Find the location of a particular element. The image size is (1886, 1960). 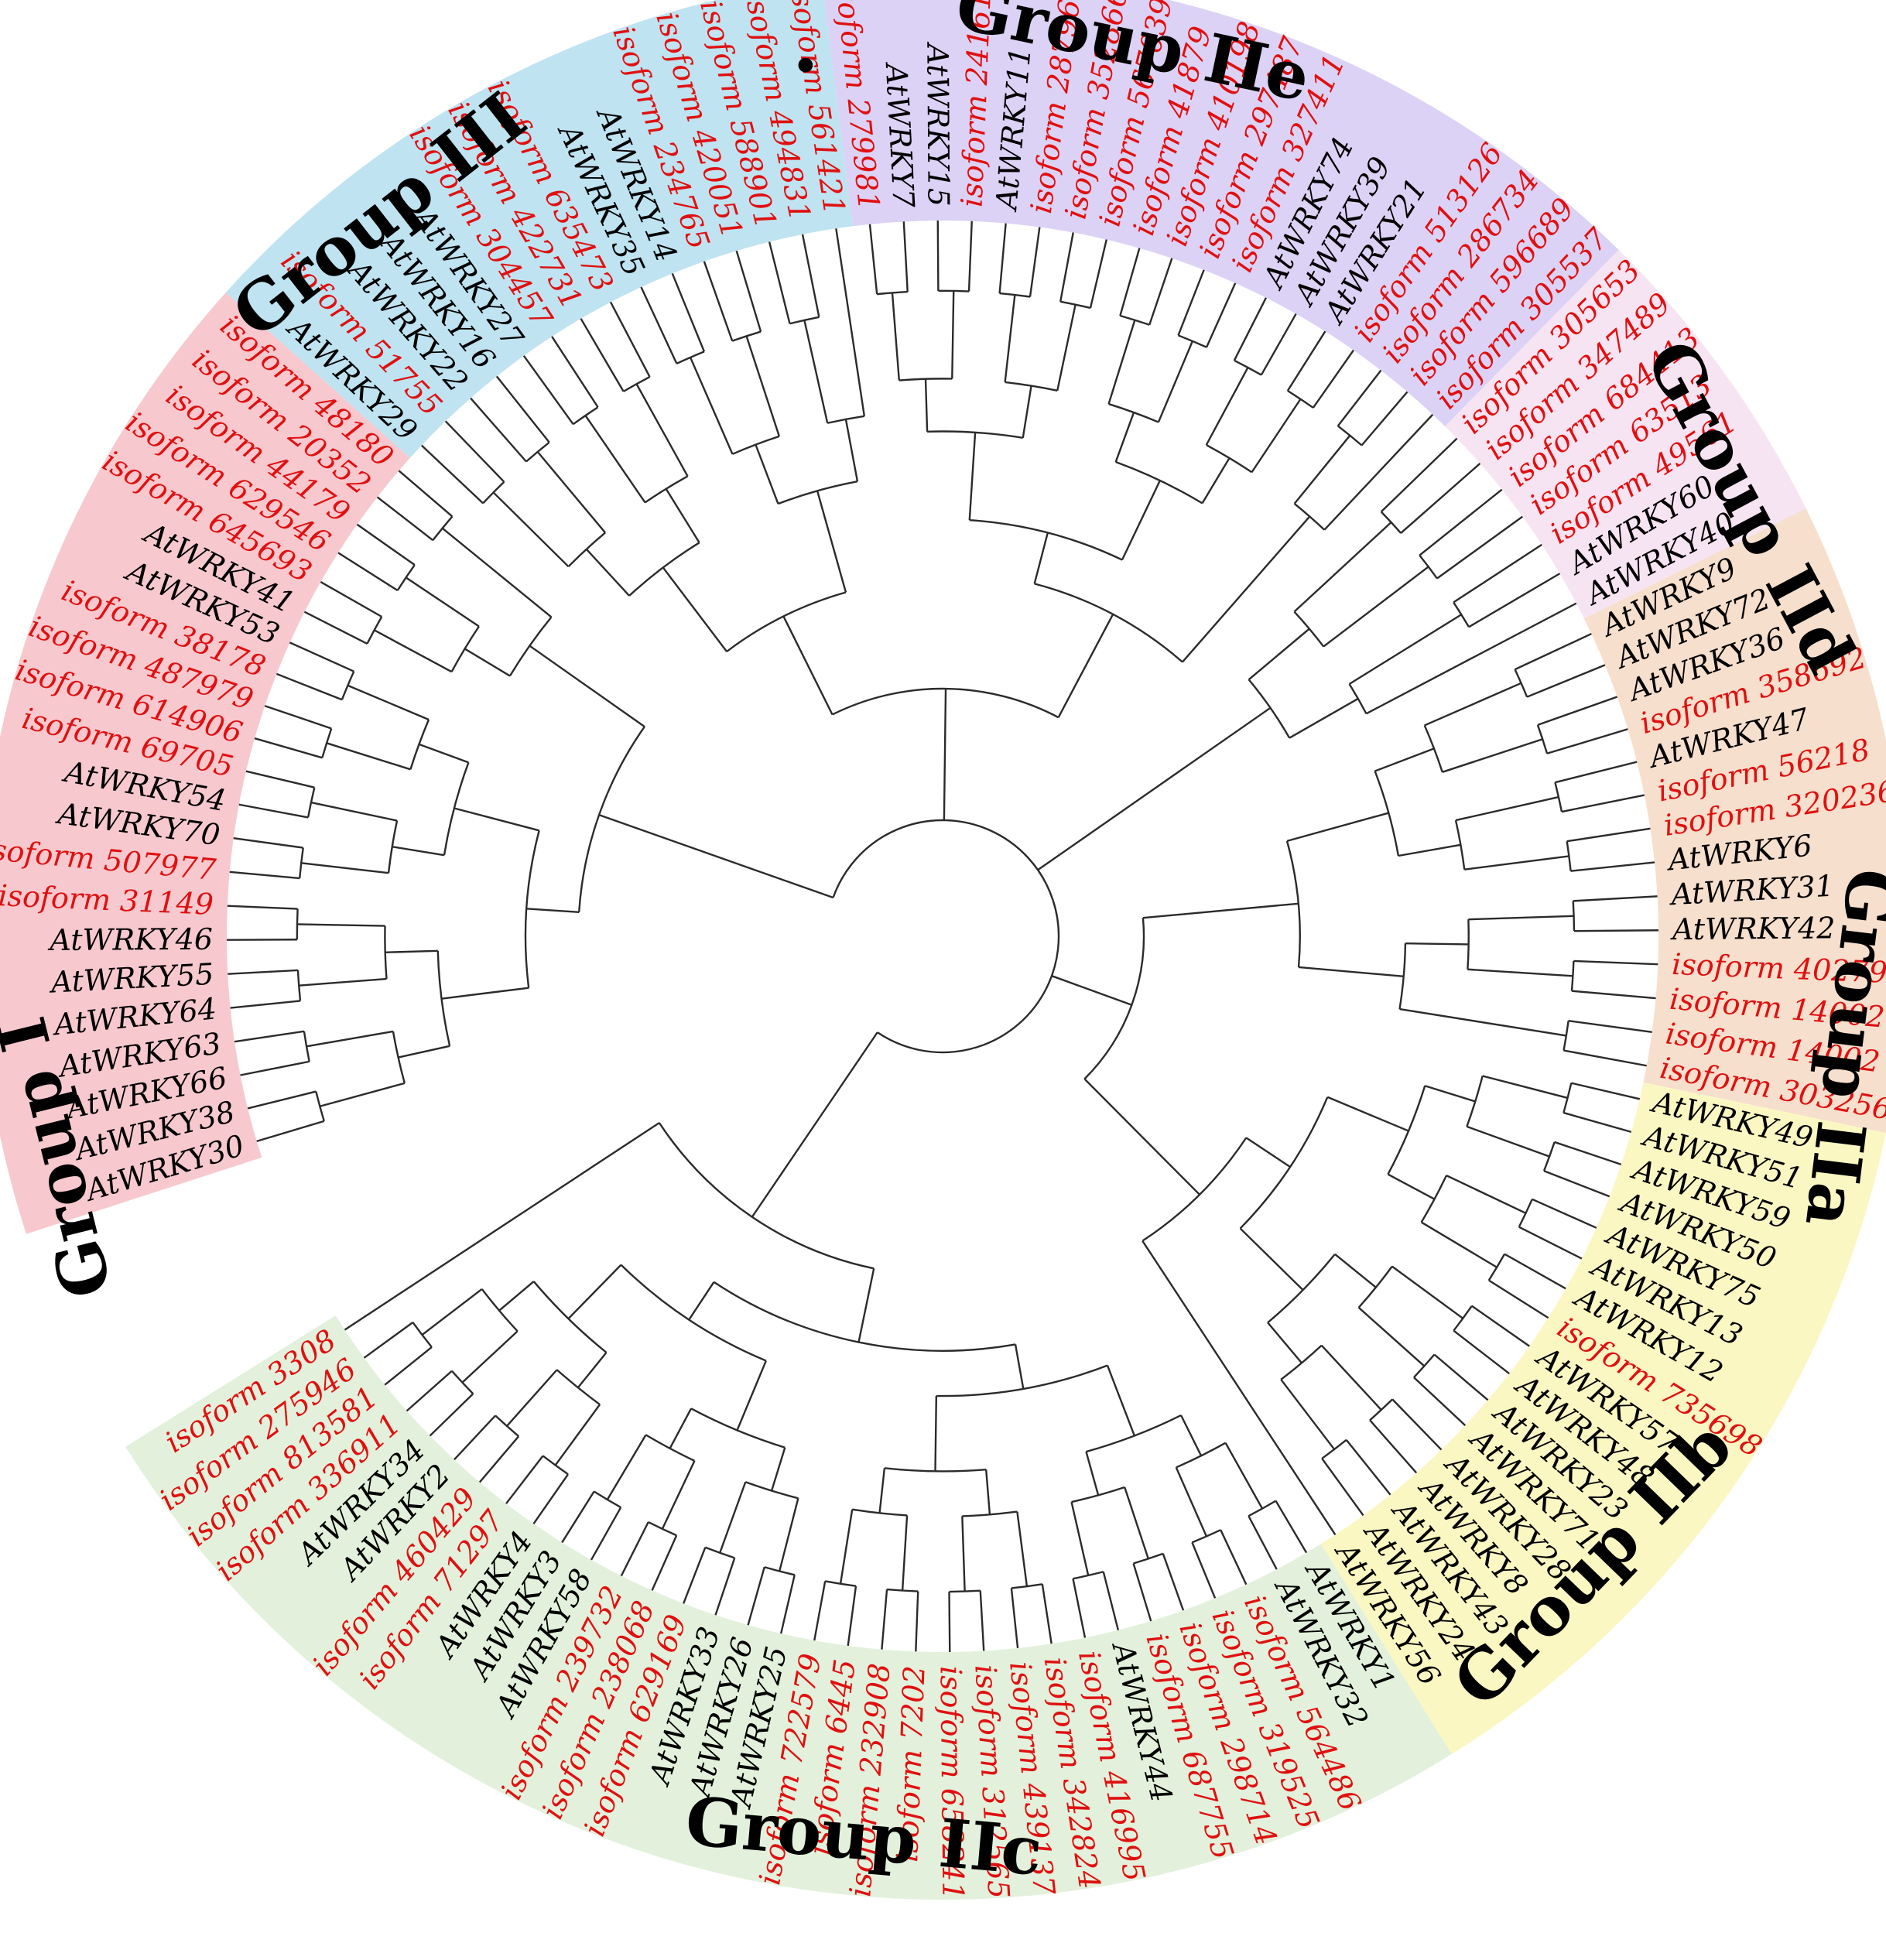

leaf-label: AtWRKY15 is located at coordinates (937, 124).